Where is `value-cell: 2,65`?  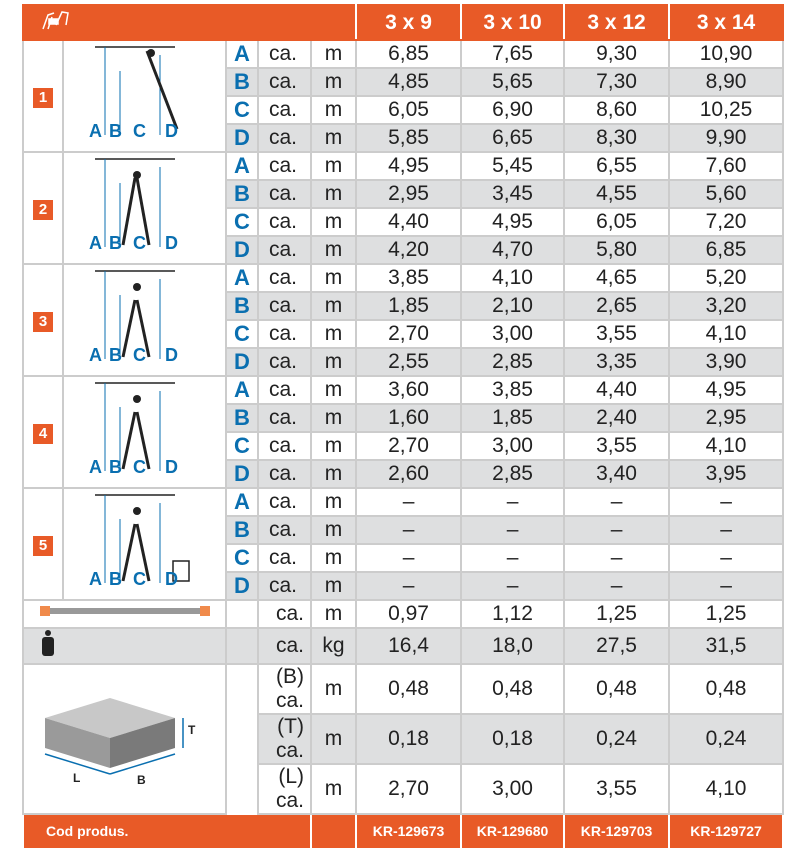 value-cell: 2,65 is located at coordinates (617, 306).